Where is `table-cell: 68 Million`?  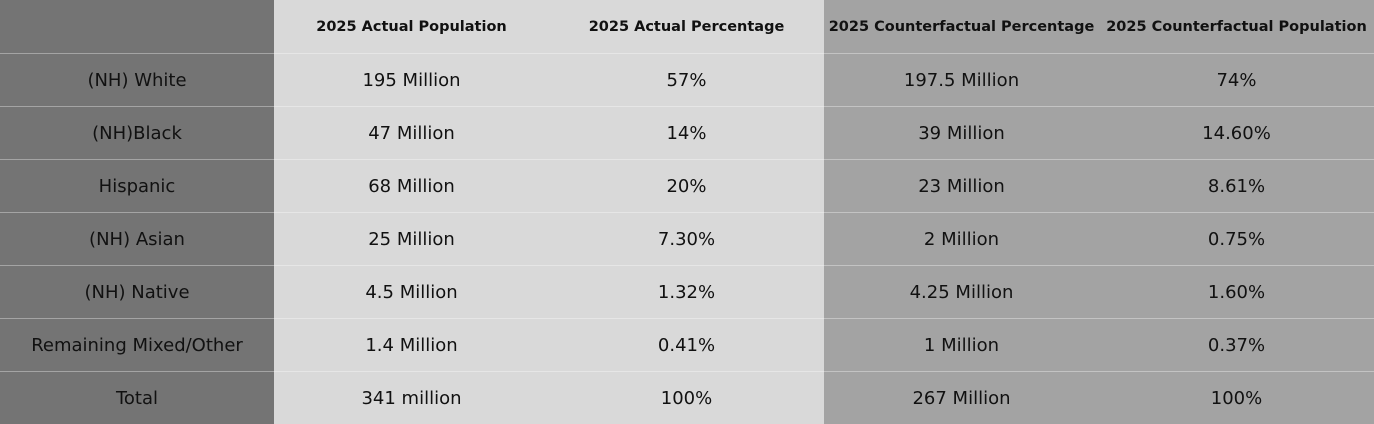 table-cell: 68 Million is located at coordinates (411, 185).